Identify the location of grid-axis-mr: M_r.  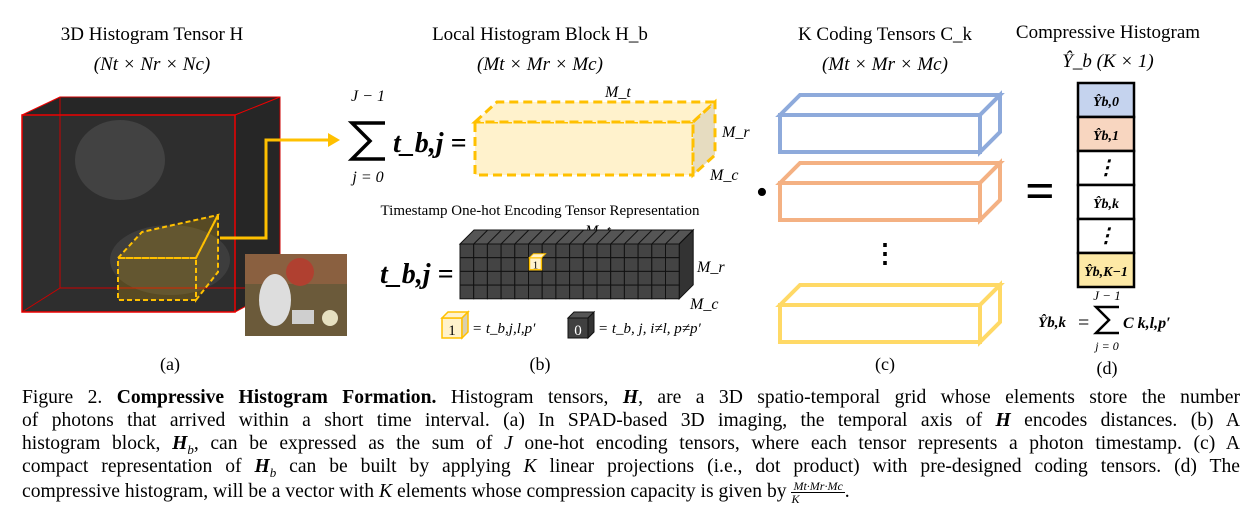
(710, 267).